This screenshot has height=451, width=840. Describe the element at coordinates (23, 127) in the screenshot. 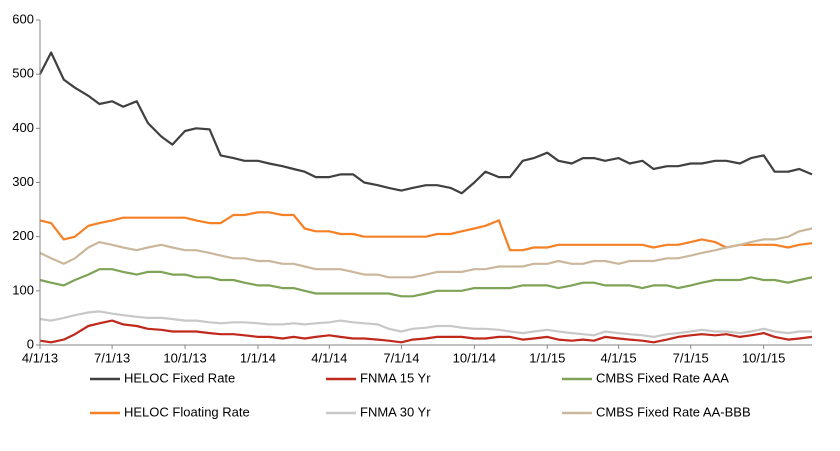

I see `y-tick-label: 400` at that location.